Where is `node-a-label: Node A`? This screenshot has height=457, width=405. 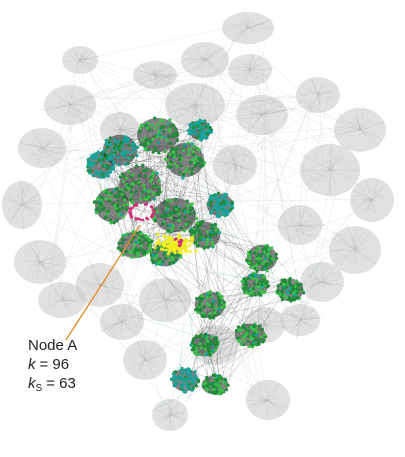 node-a-label: Node A is located at coordinates (52, 345).